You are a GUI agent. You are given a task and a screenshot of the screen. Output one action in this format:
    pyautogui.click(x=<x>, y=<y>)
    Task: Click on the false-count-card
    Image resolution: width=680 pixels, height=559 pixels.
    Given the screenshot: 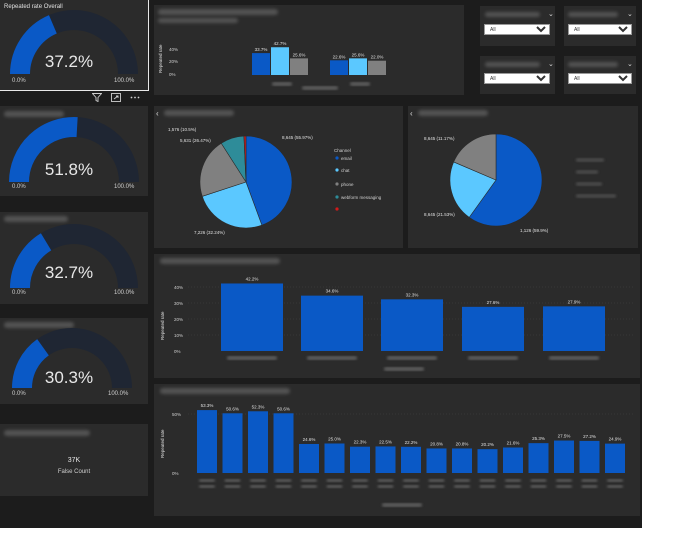 What is the action you would take?
    pyautogui.click(x=74, y=460)
    